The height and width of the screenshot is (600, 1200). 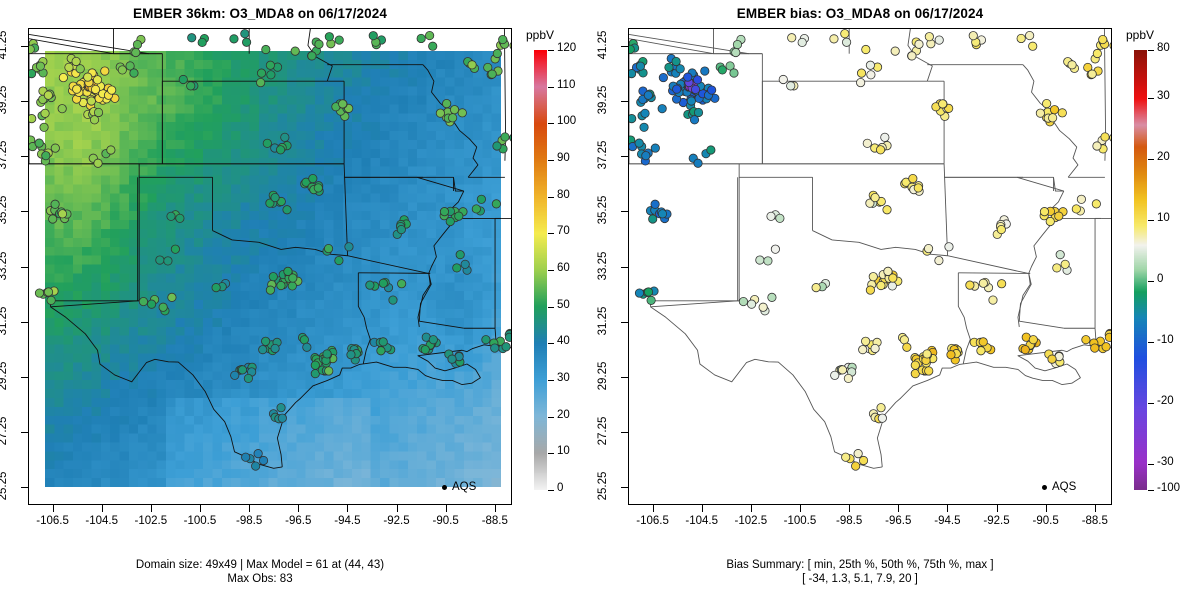 I want to click on y-axis-label: 39.25, so click(x=603, y=100).